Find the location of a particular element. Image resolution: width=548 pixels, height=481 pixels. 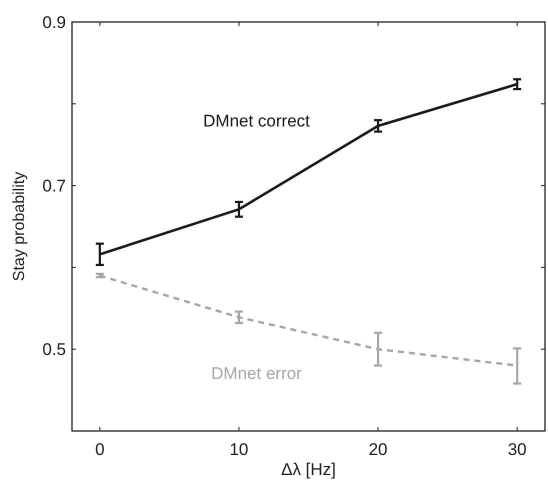

y-tick-label: 0.7 is located at coordinates (54, 186).